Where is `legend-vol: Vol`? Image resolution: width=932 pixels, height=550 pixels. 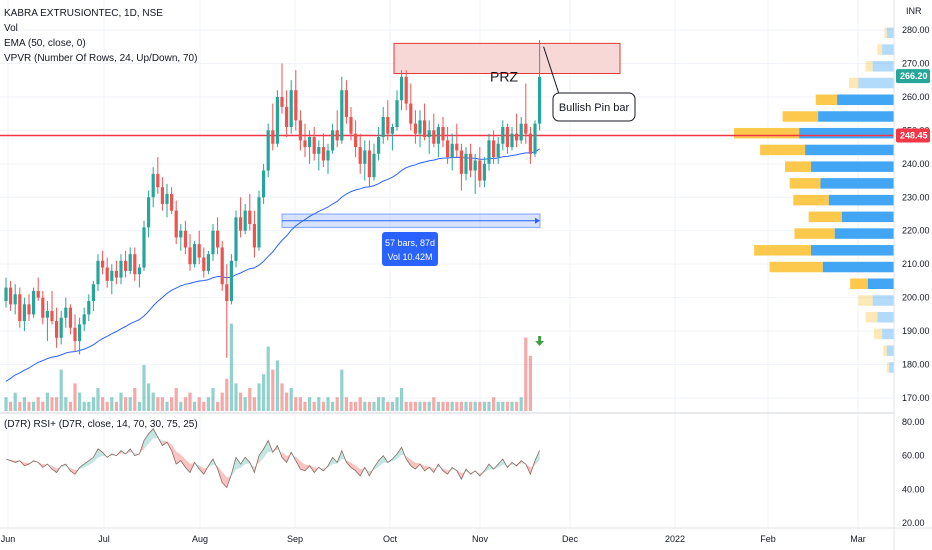
legend-vol: Vol is located at coordinates (11, 28).